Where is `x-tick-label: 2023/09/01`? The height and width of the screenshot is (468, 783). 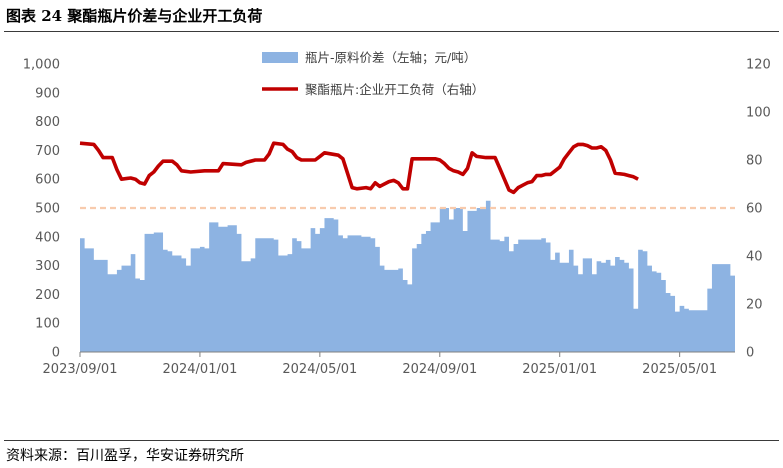 x-tick-label: 2023/09/01 is located at coordinates (80, 369).